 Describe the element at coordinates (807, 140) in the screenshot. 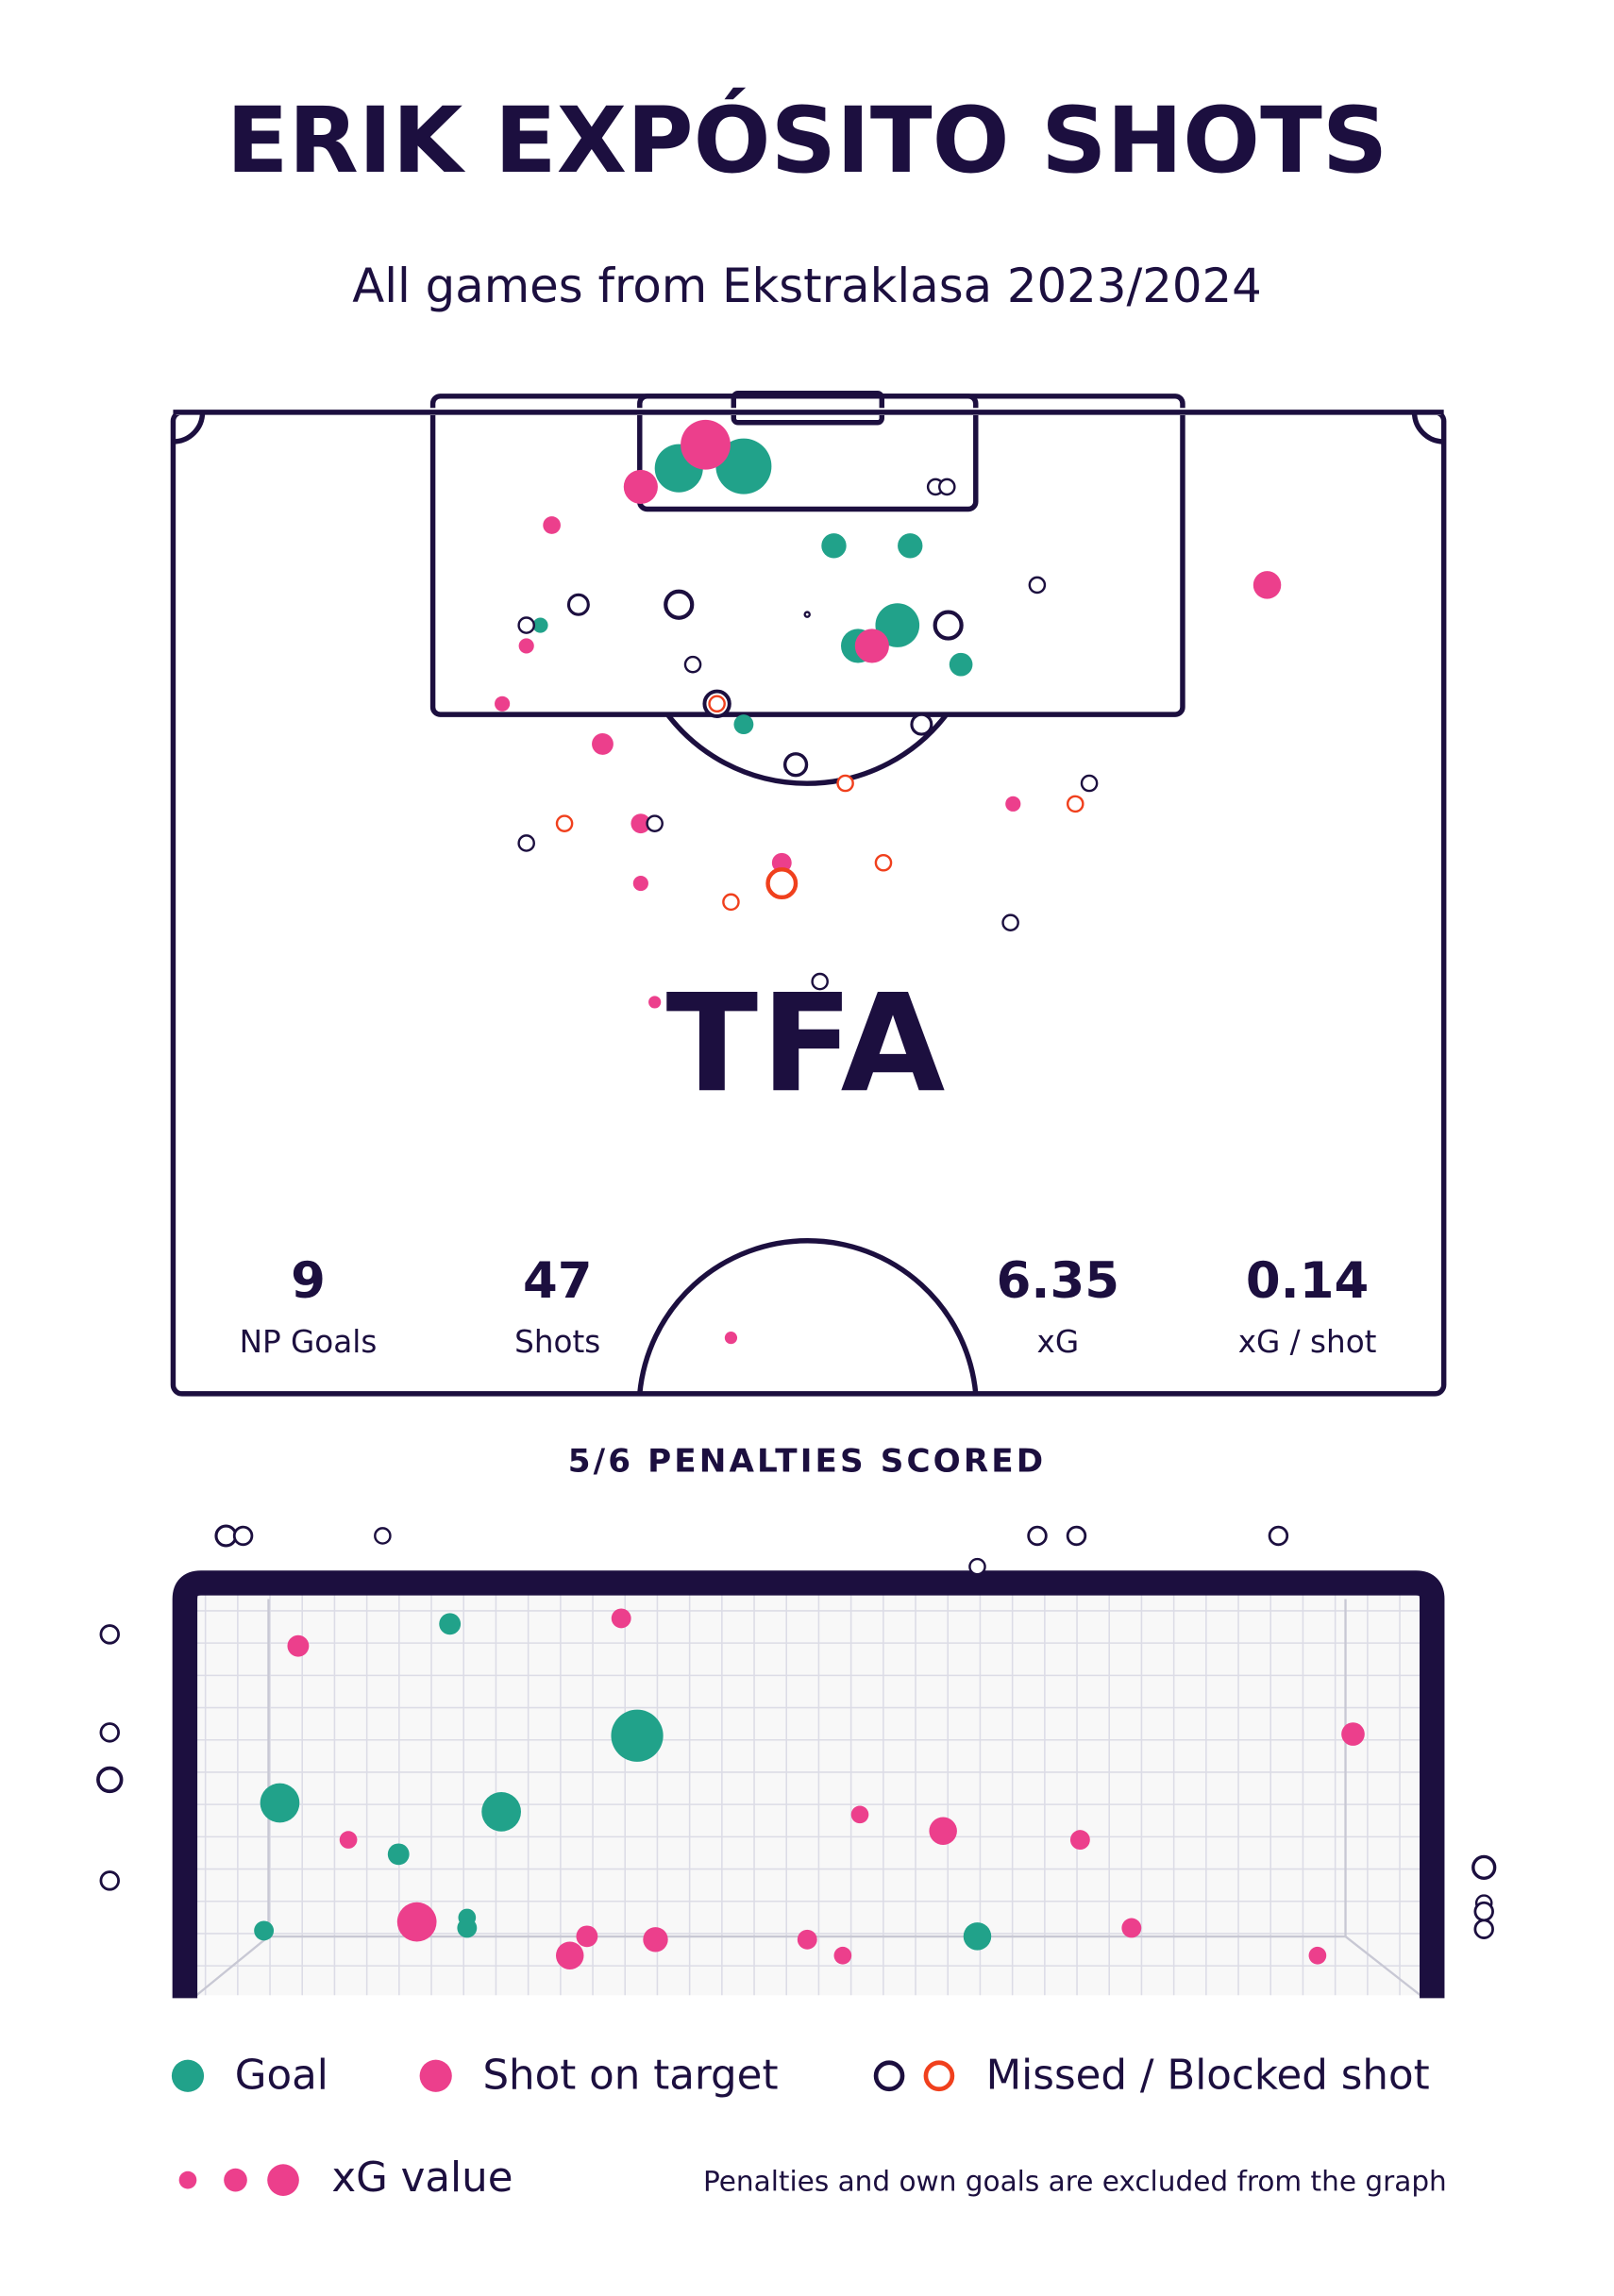

I see `title: ERIK EXPÓSITO SHOTS` at that location.